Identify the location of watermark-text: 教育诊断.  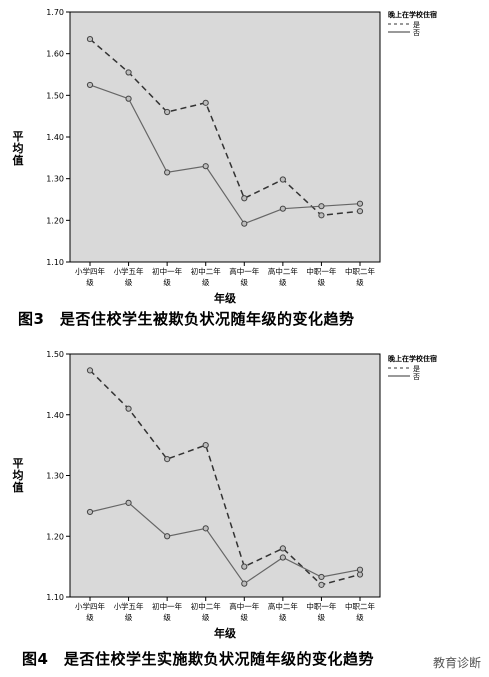
(456, 663).